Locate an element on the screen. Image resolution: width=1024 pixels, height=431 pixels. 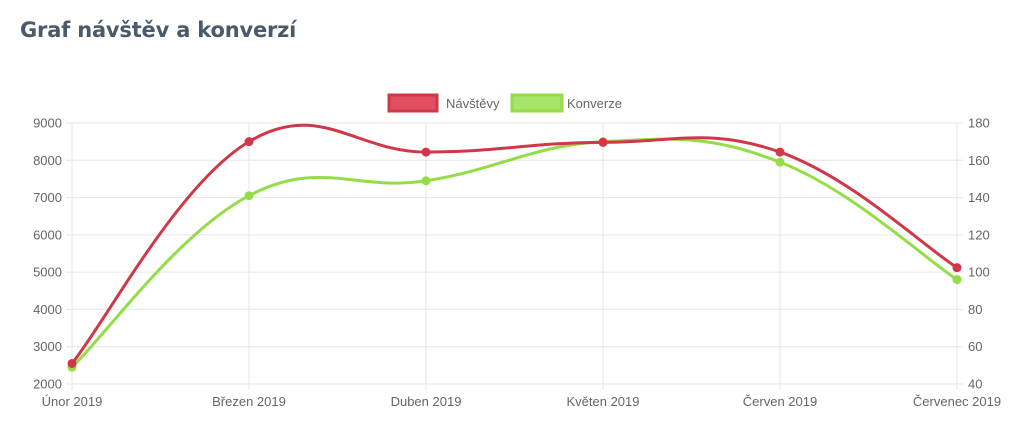
x-tick-label: Červenec 2019 is located at coordinates (957, 401).